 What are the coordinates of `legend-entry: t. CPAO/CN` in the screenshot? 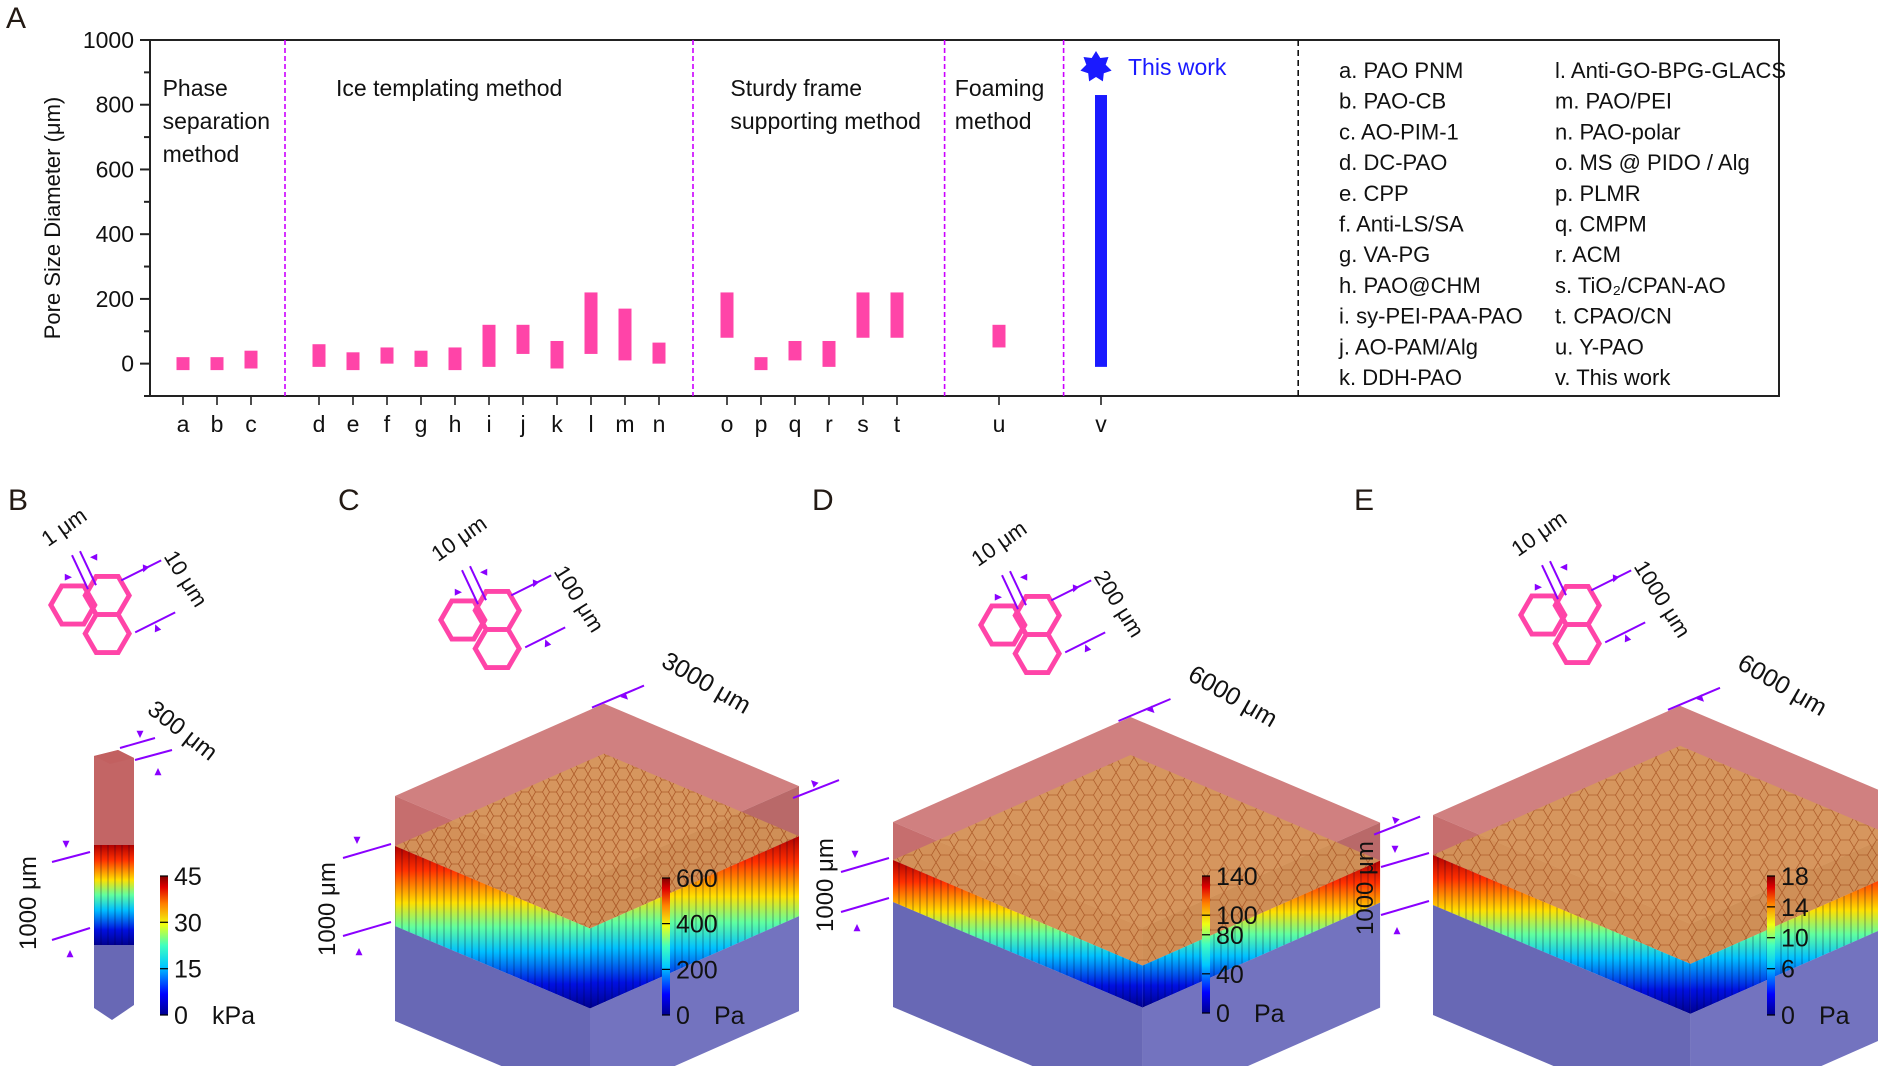 It's located at (1613, 316).